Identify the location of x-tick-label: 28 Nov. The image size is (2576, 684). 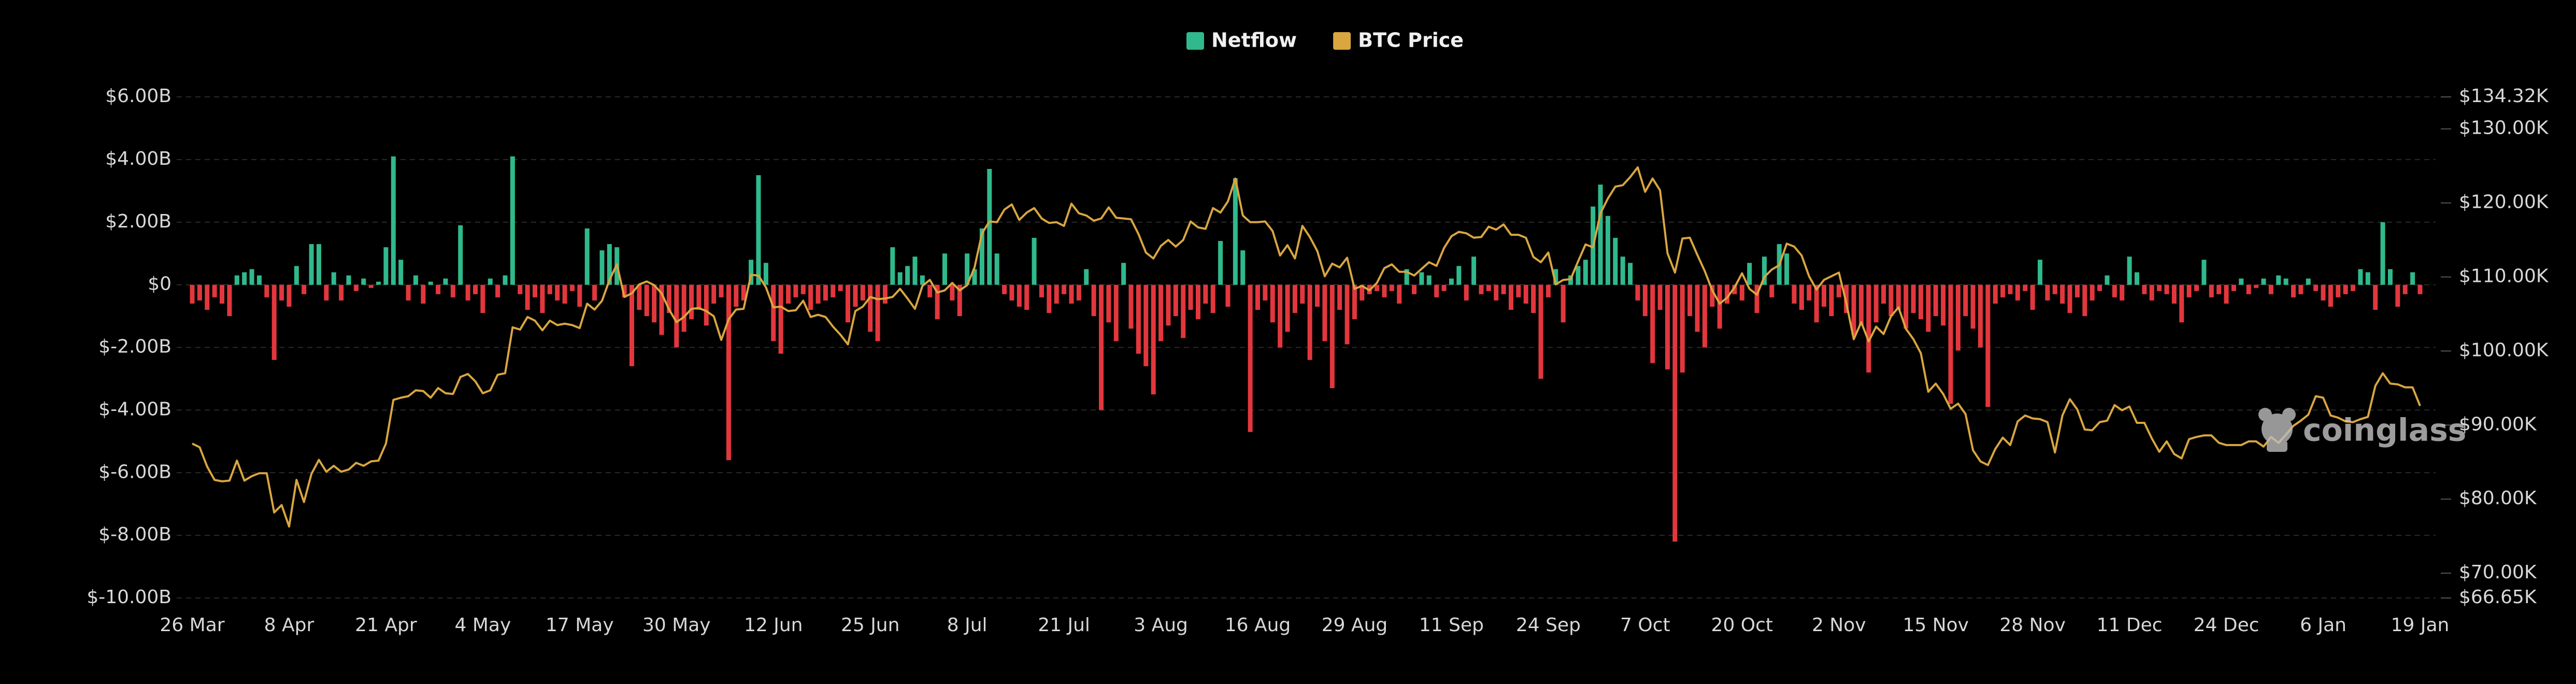
(2032, 625).